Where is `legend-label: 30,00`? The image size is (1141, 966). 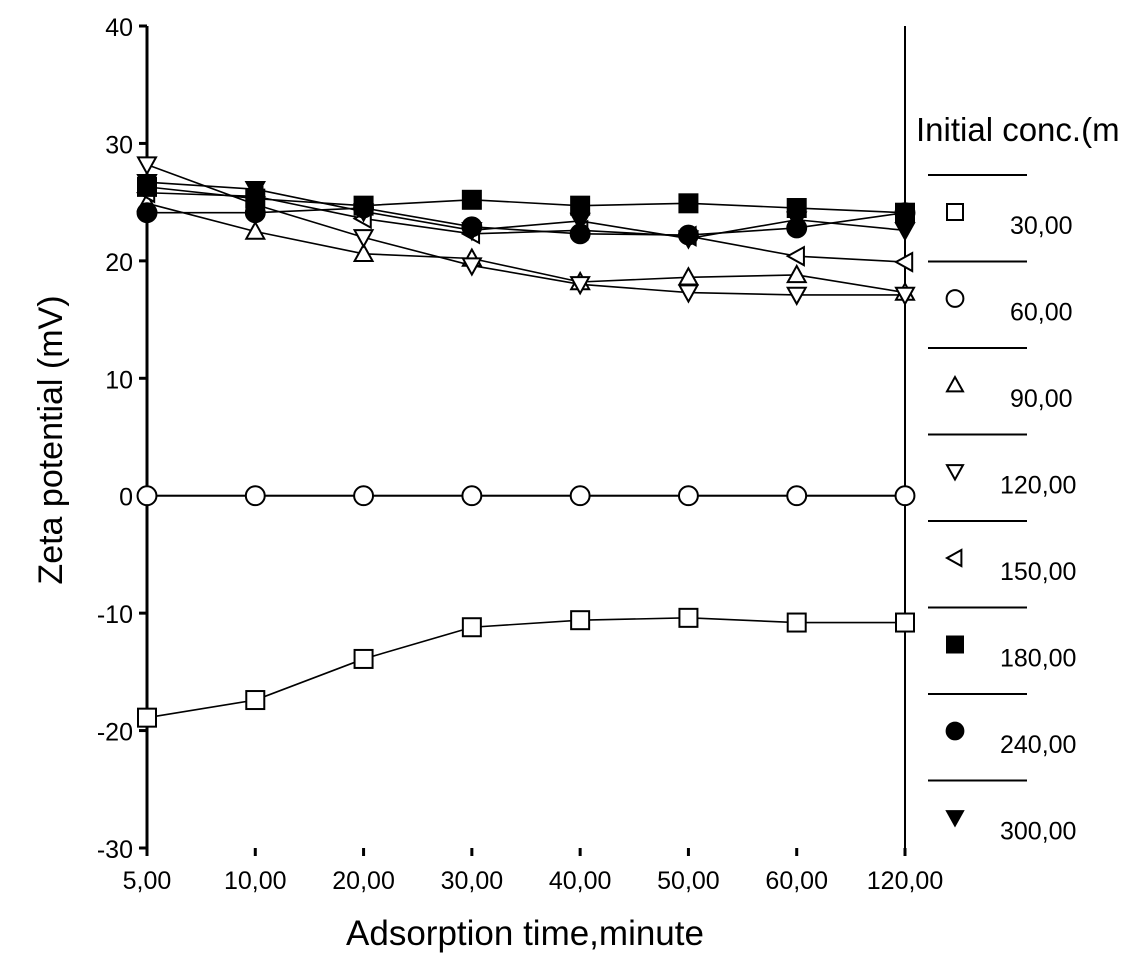 legend-label: 30,00 is located at coordinates (1041, 226).